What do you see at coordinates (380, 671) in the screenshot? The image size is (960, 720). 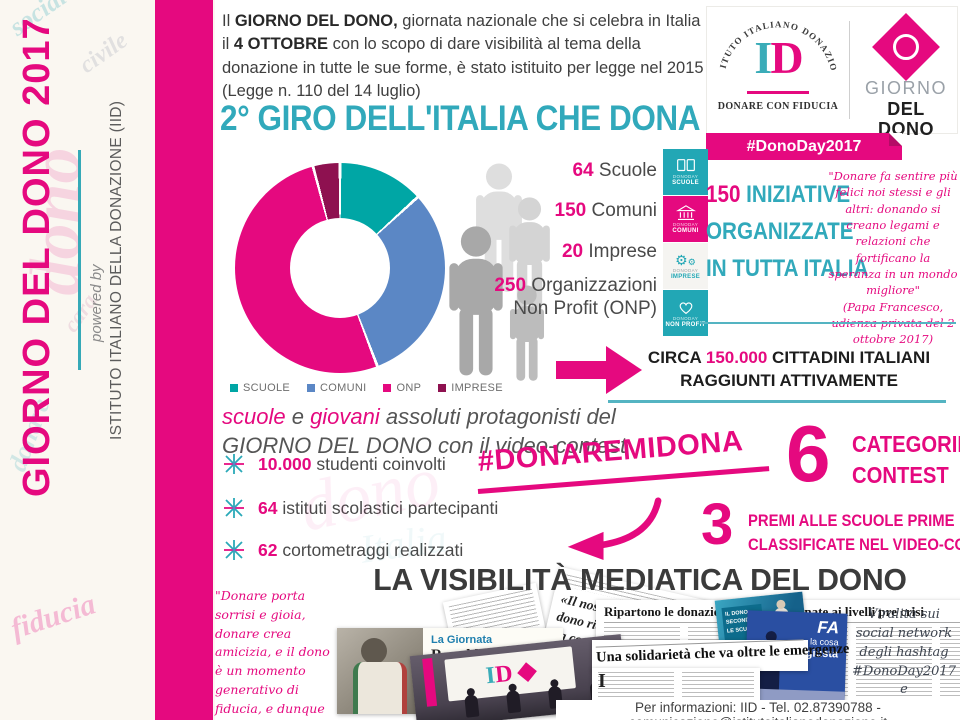 I see `clipping-photo` at bounding box center [380, 671].